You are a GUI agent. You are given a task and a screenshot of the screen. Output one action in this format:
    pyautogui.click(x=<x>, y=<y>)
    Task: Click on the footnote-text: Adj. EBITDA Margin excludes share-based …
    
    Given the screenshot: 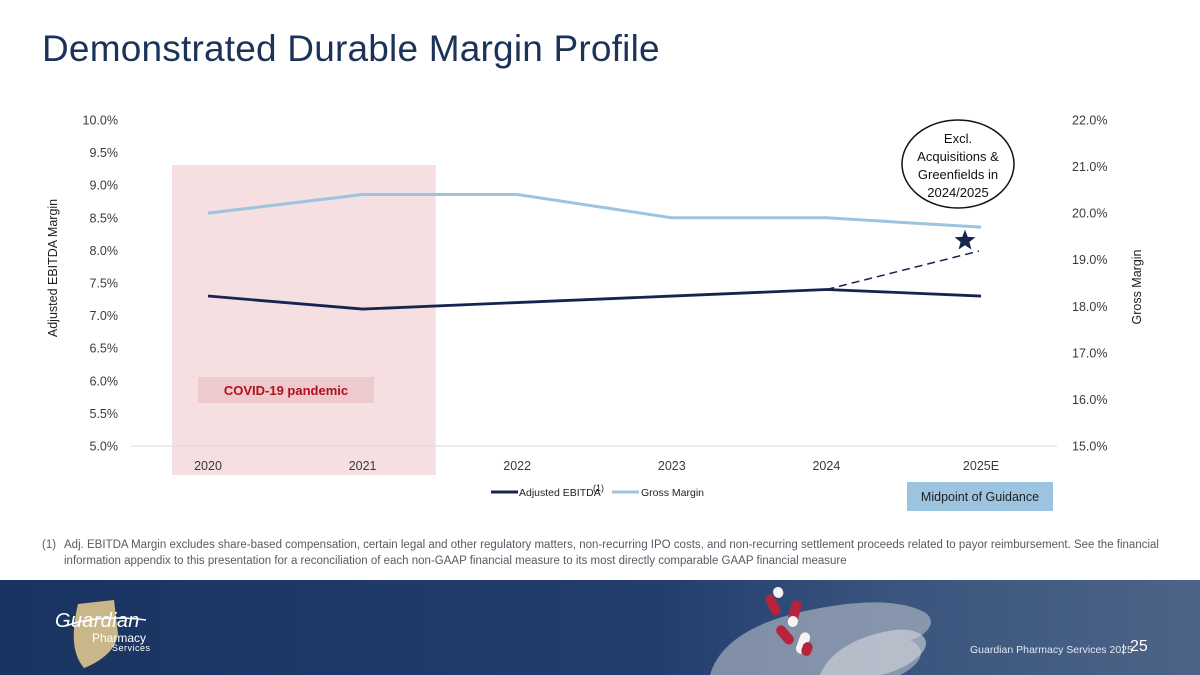 What is the action you would take?
    pyautogui.click(x=611, y=553)
    